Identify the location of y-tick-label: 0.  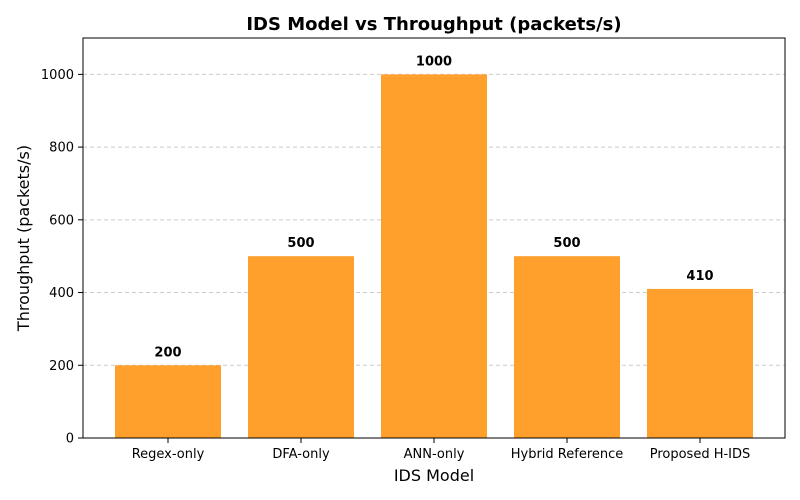
(70, 439).